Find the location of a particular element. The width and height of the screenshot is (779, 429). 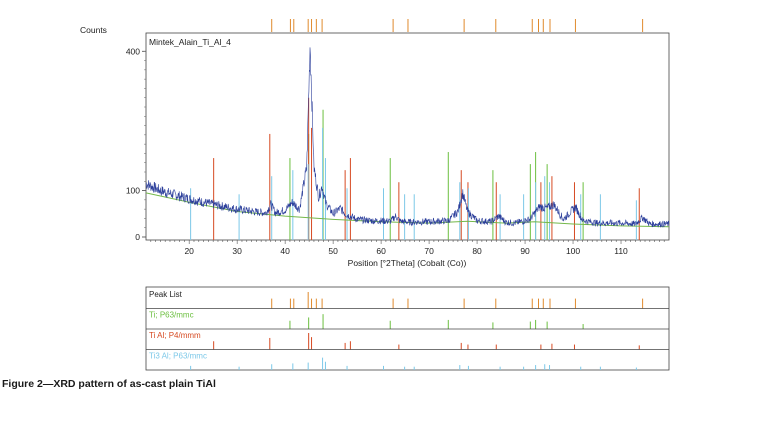

sample-label: Mintek_Alain_Ti_Al_4 is located at coordinates (190, 42).